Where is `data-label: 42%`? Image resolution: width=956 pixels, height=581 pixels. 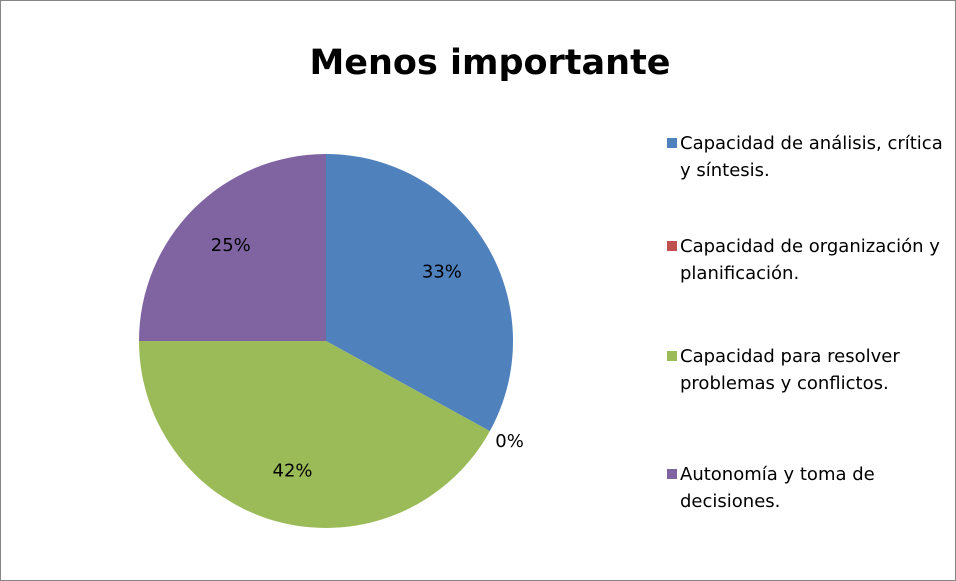
data-label: 42% is located at coordinates (293, 470).